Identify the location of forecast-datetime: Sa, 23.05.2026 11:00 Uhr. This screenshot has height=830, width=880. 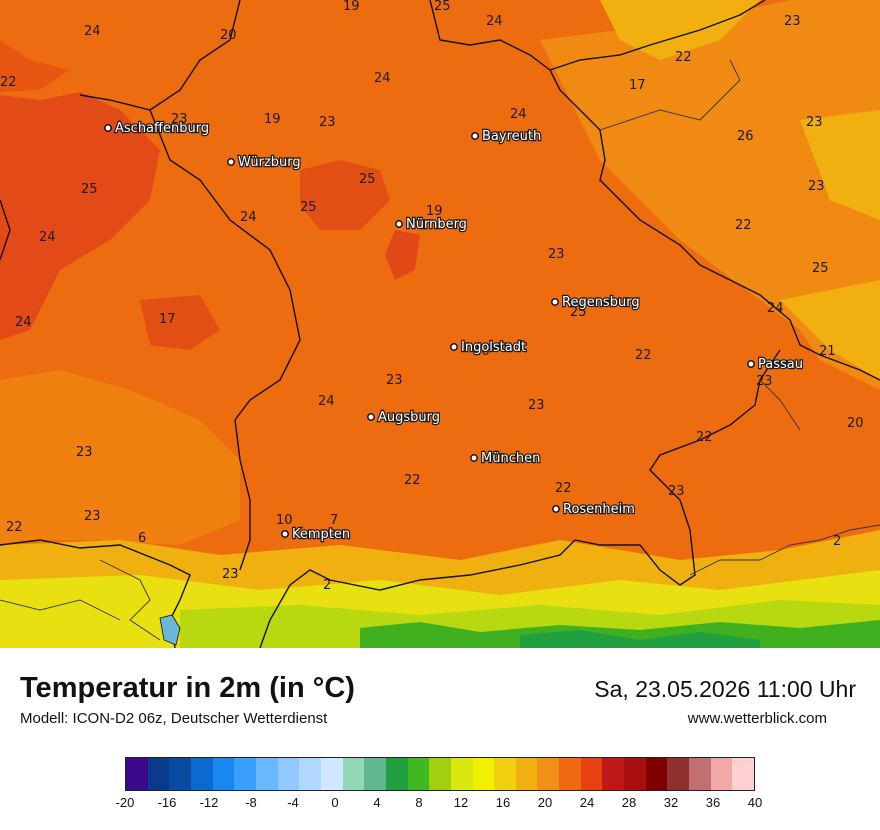
(725, 689).